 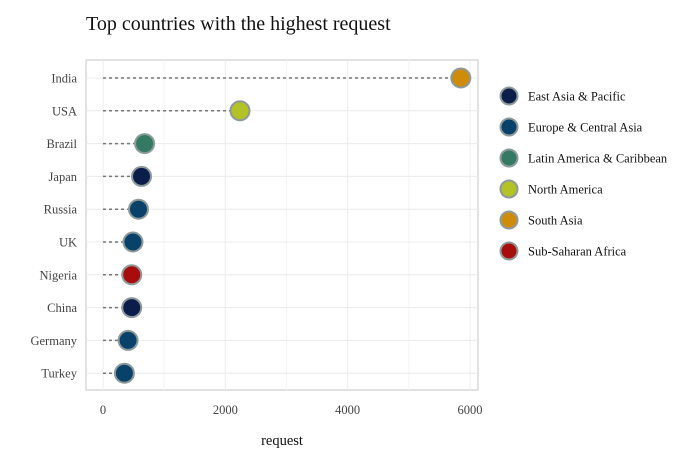 I want to click on x-tick-label: 6000, so click(x=470, y=410).